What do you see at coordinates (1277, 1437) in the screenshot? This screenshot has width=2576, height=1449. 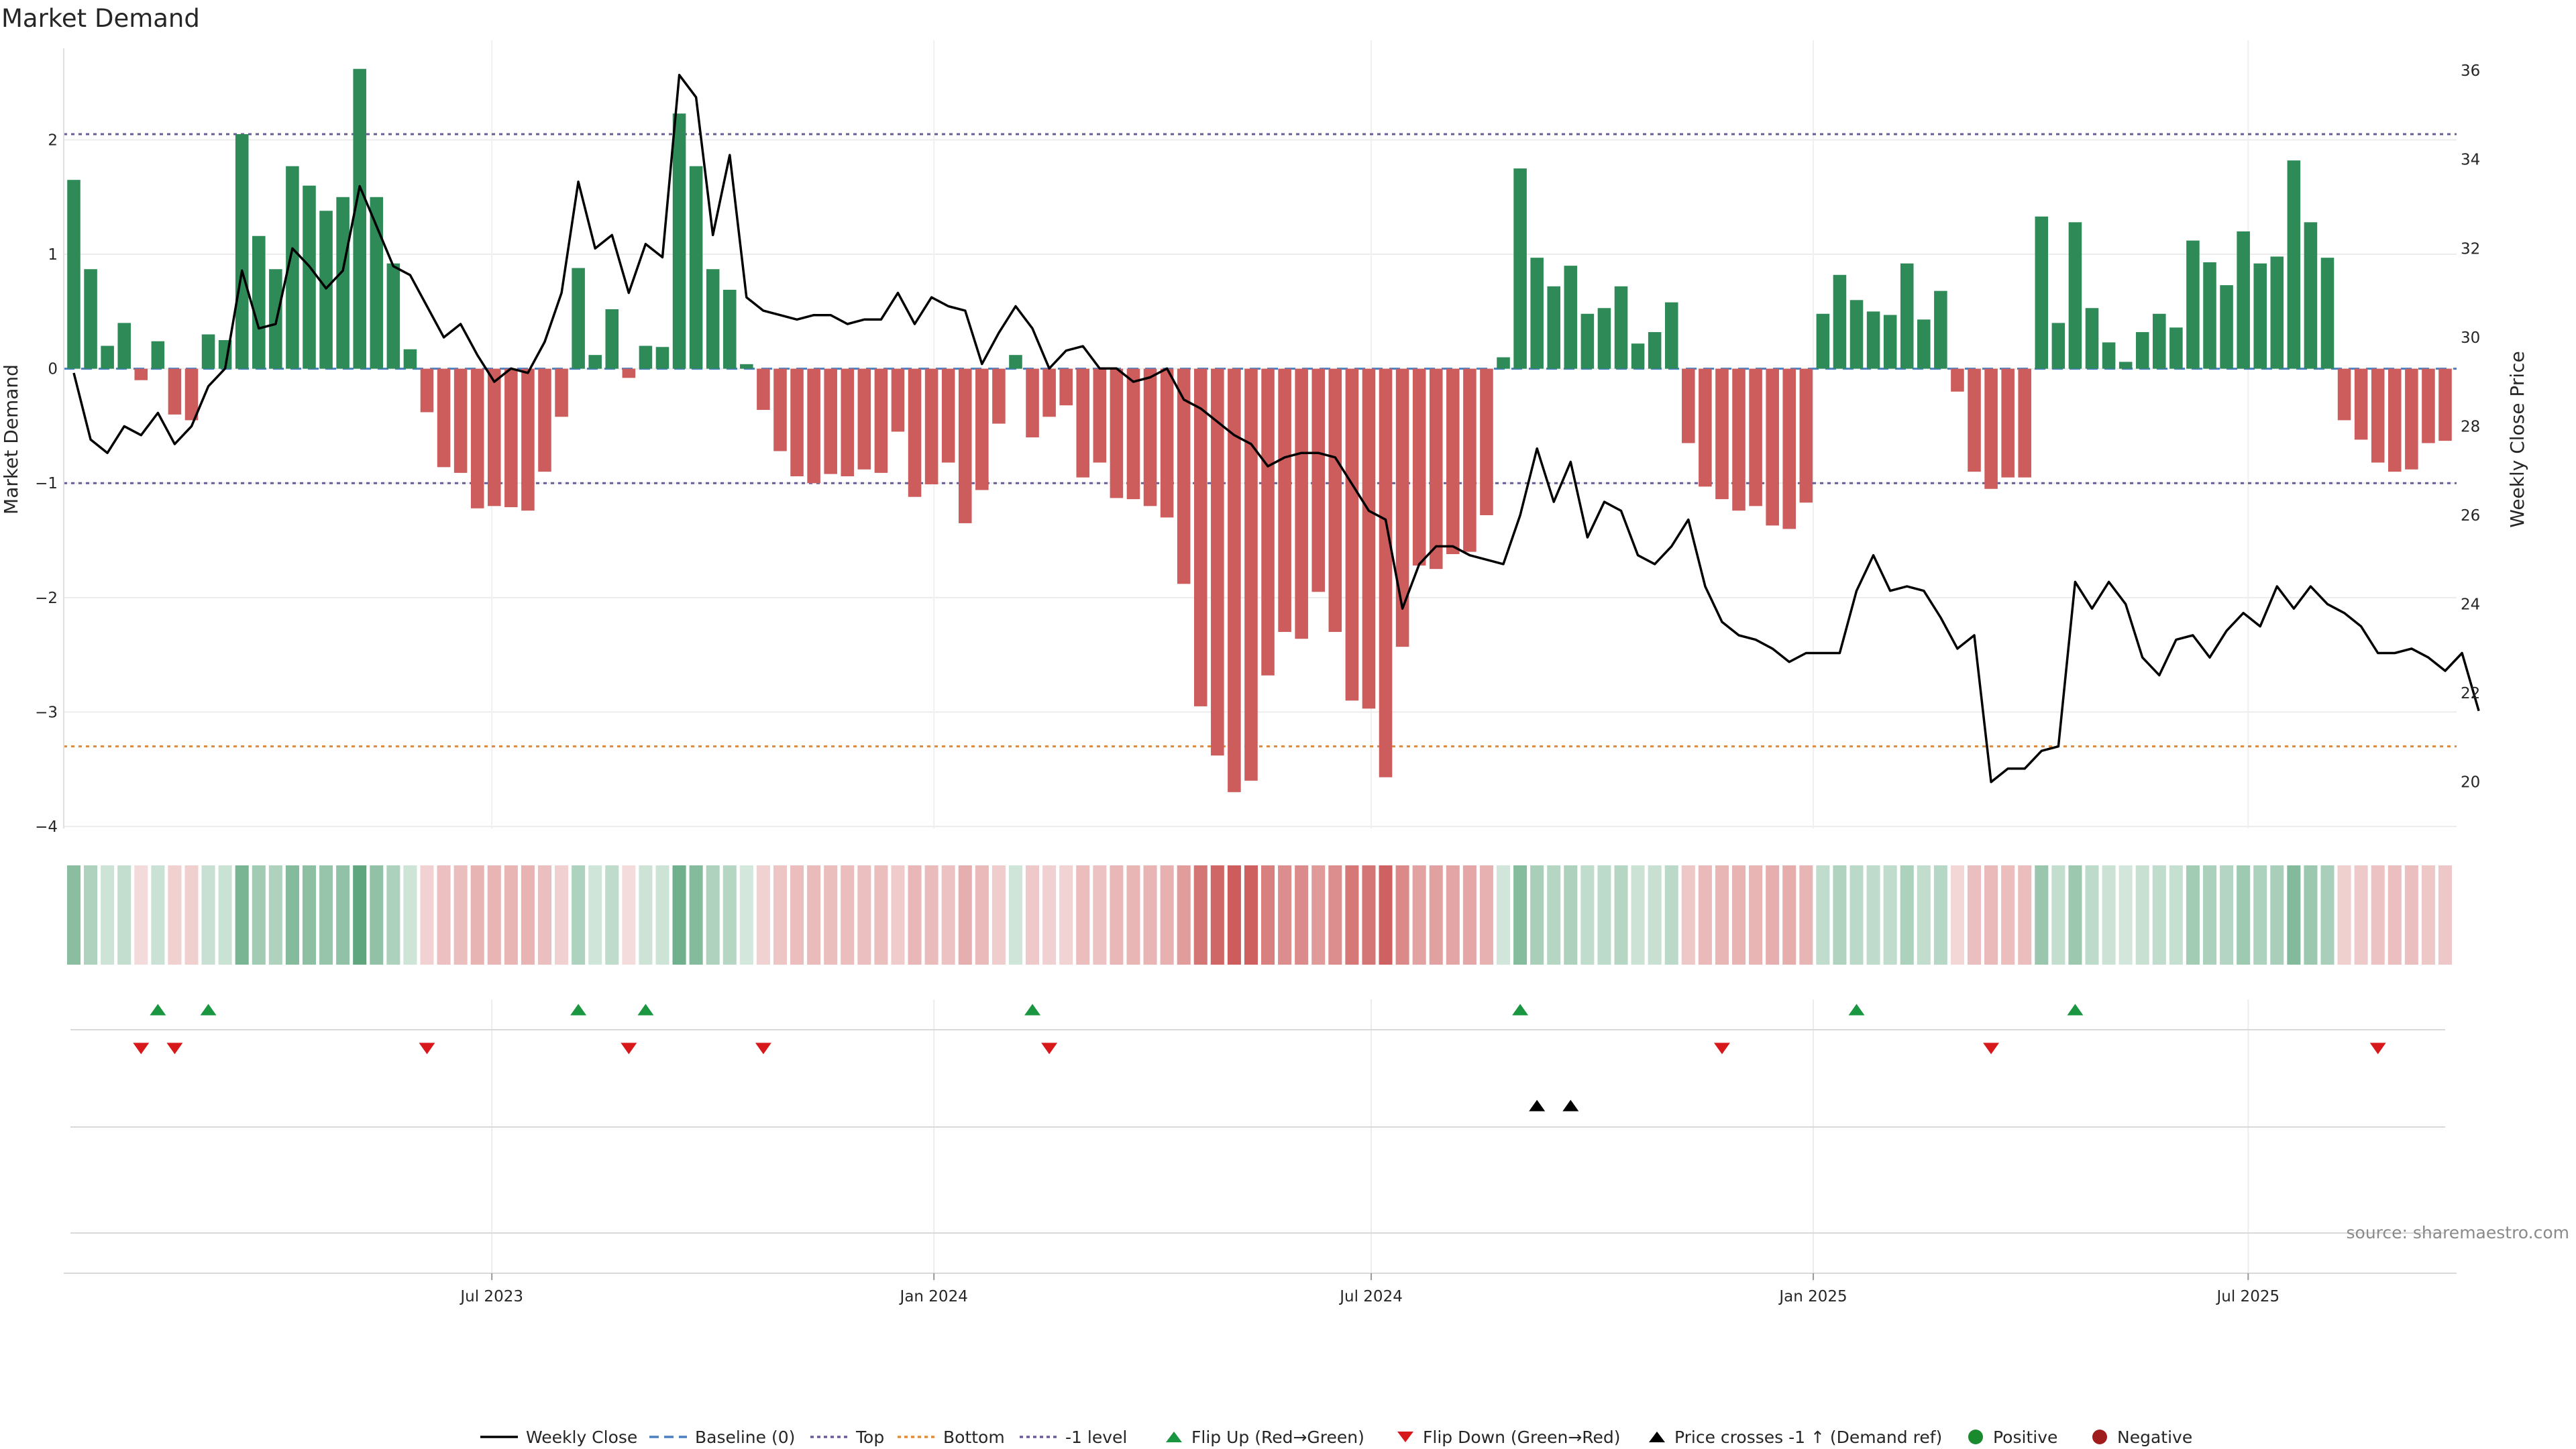 I see `legend-label: Flip Up (Red→Green)` at bounding box center [1277, 1437].